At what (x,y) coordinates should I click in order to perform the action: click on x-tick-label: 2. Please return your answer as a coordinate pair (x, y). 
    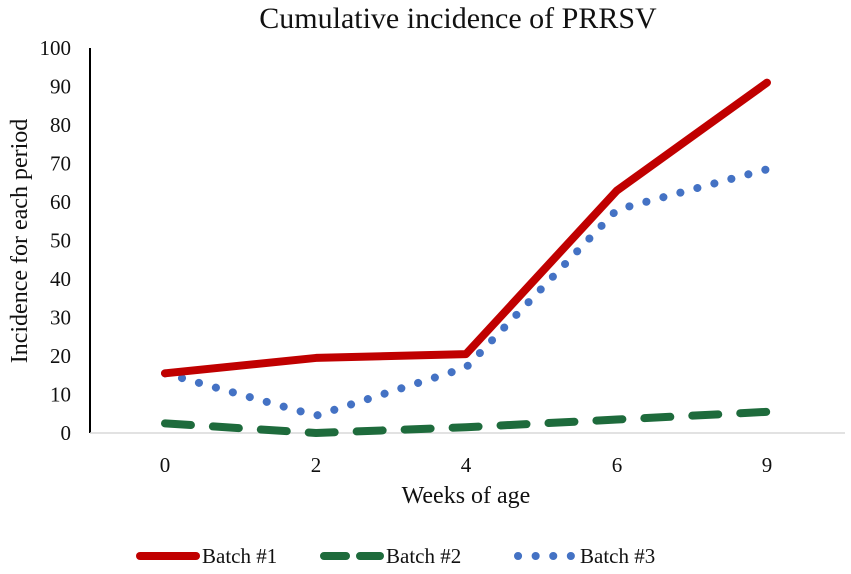
    Looking at the image, I should click on (316, 465).